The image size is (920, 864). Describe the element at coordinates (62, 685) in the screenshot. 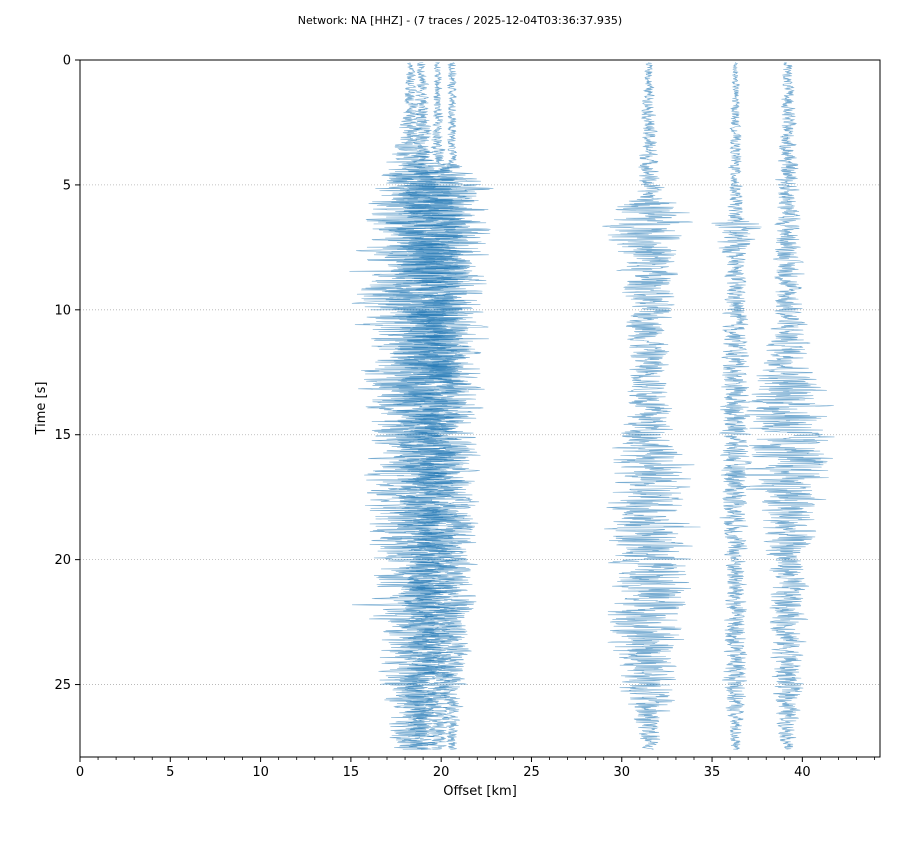

I see `y-tick-label: 25` at that location.